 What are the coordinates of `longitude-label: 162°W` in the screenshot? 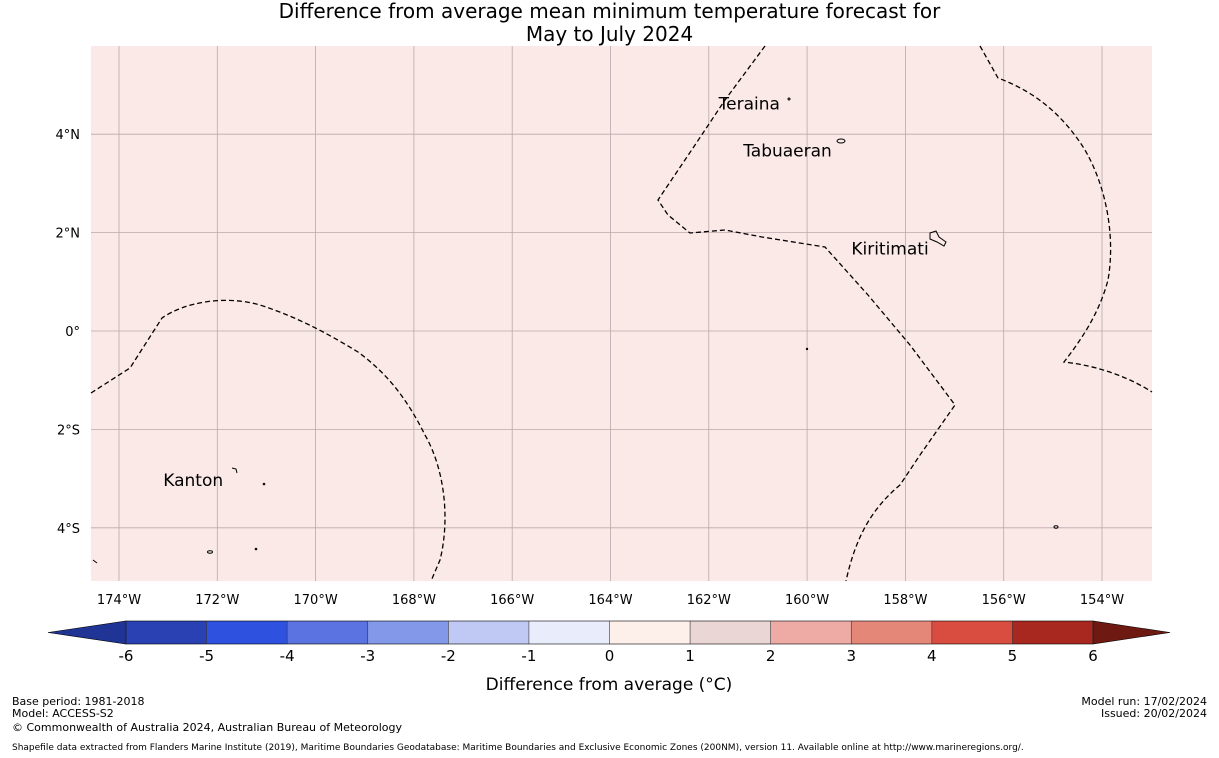 It's located at (709, 600).